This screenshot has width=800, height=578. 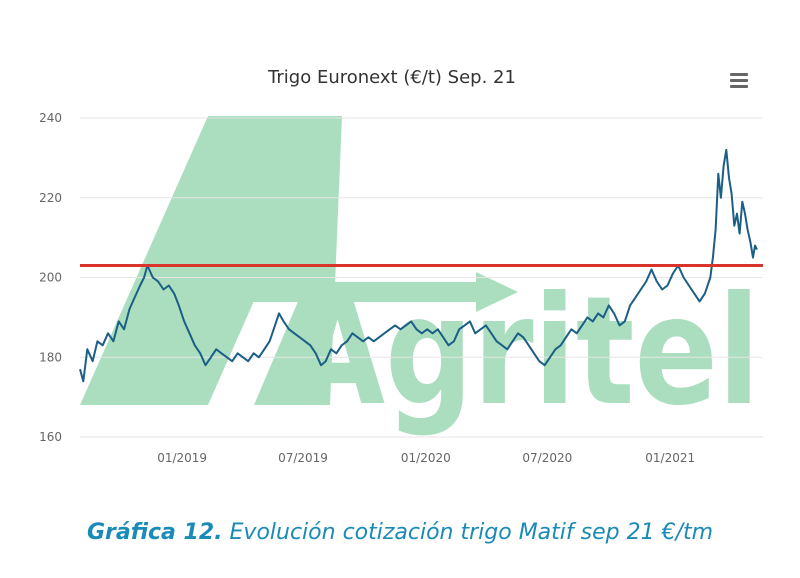 I want to click on x-tick-label: 07/2019, so click(x=303, y=458).